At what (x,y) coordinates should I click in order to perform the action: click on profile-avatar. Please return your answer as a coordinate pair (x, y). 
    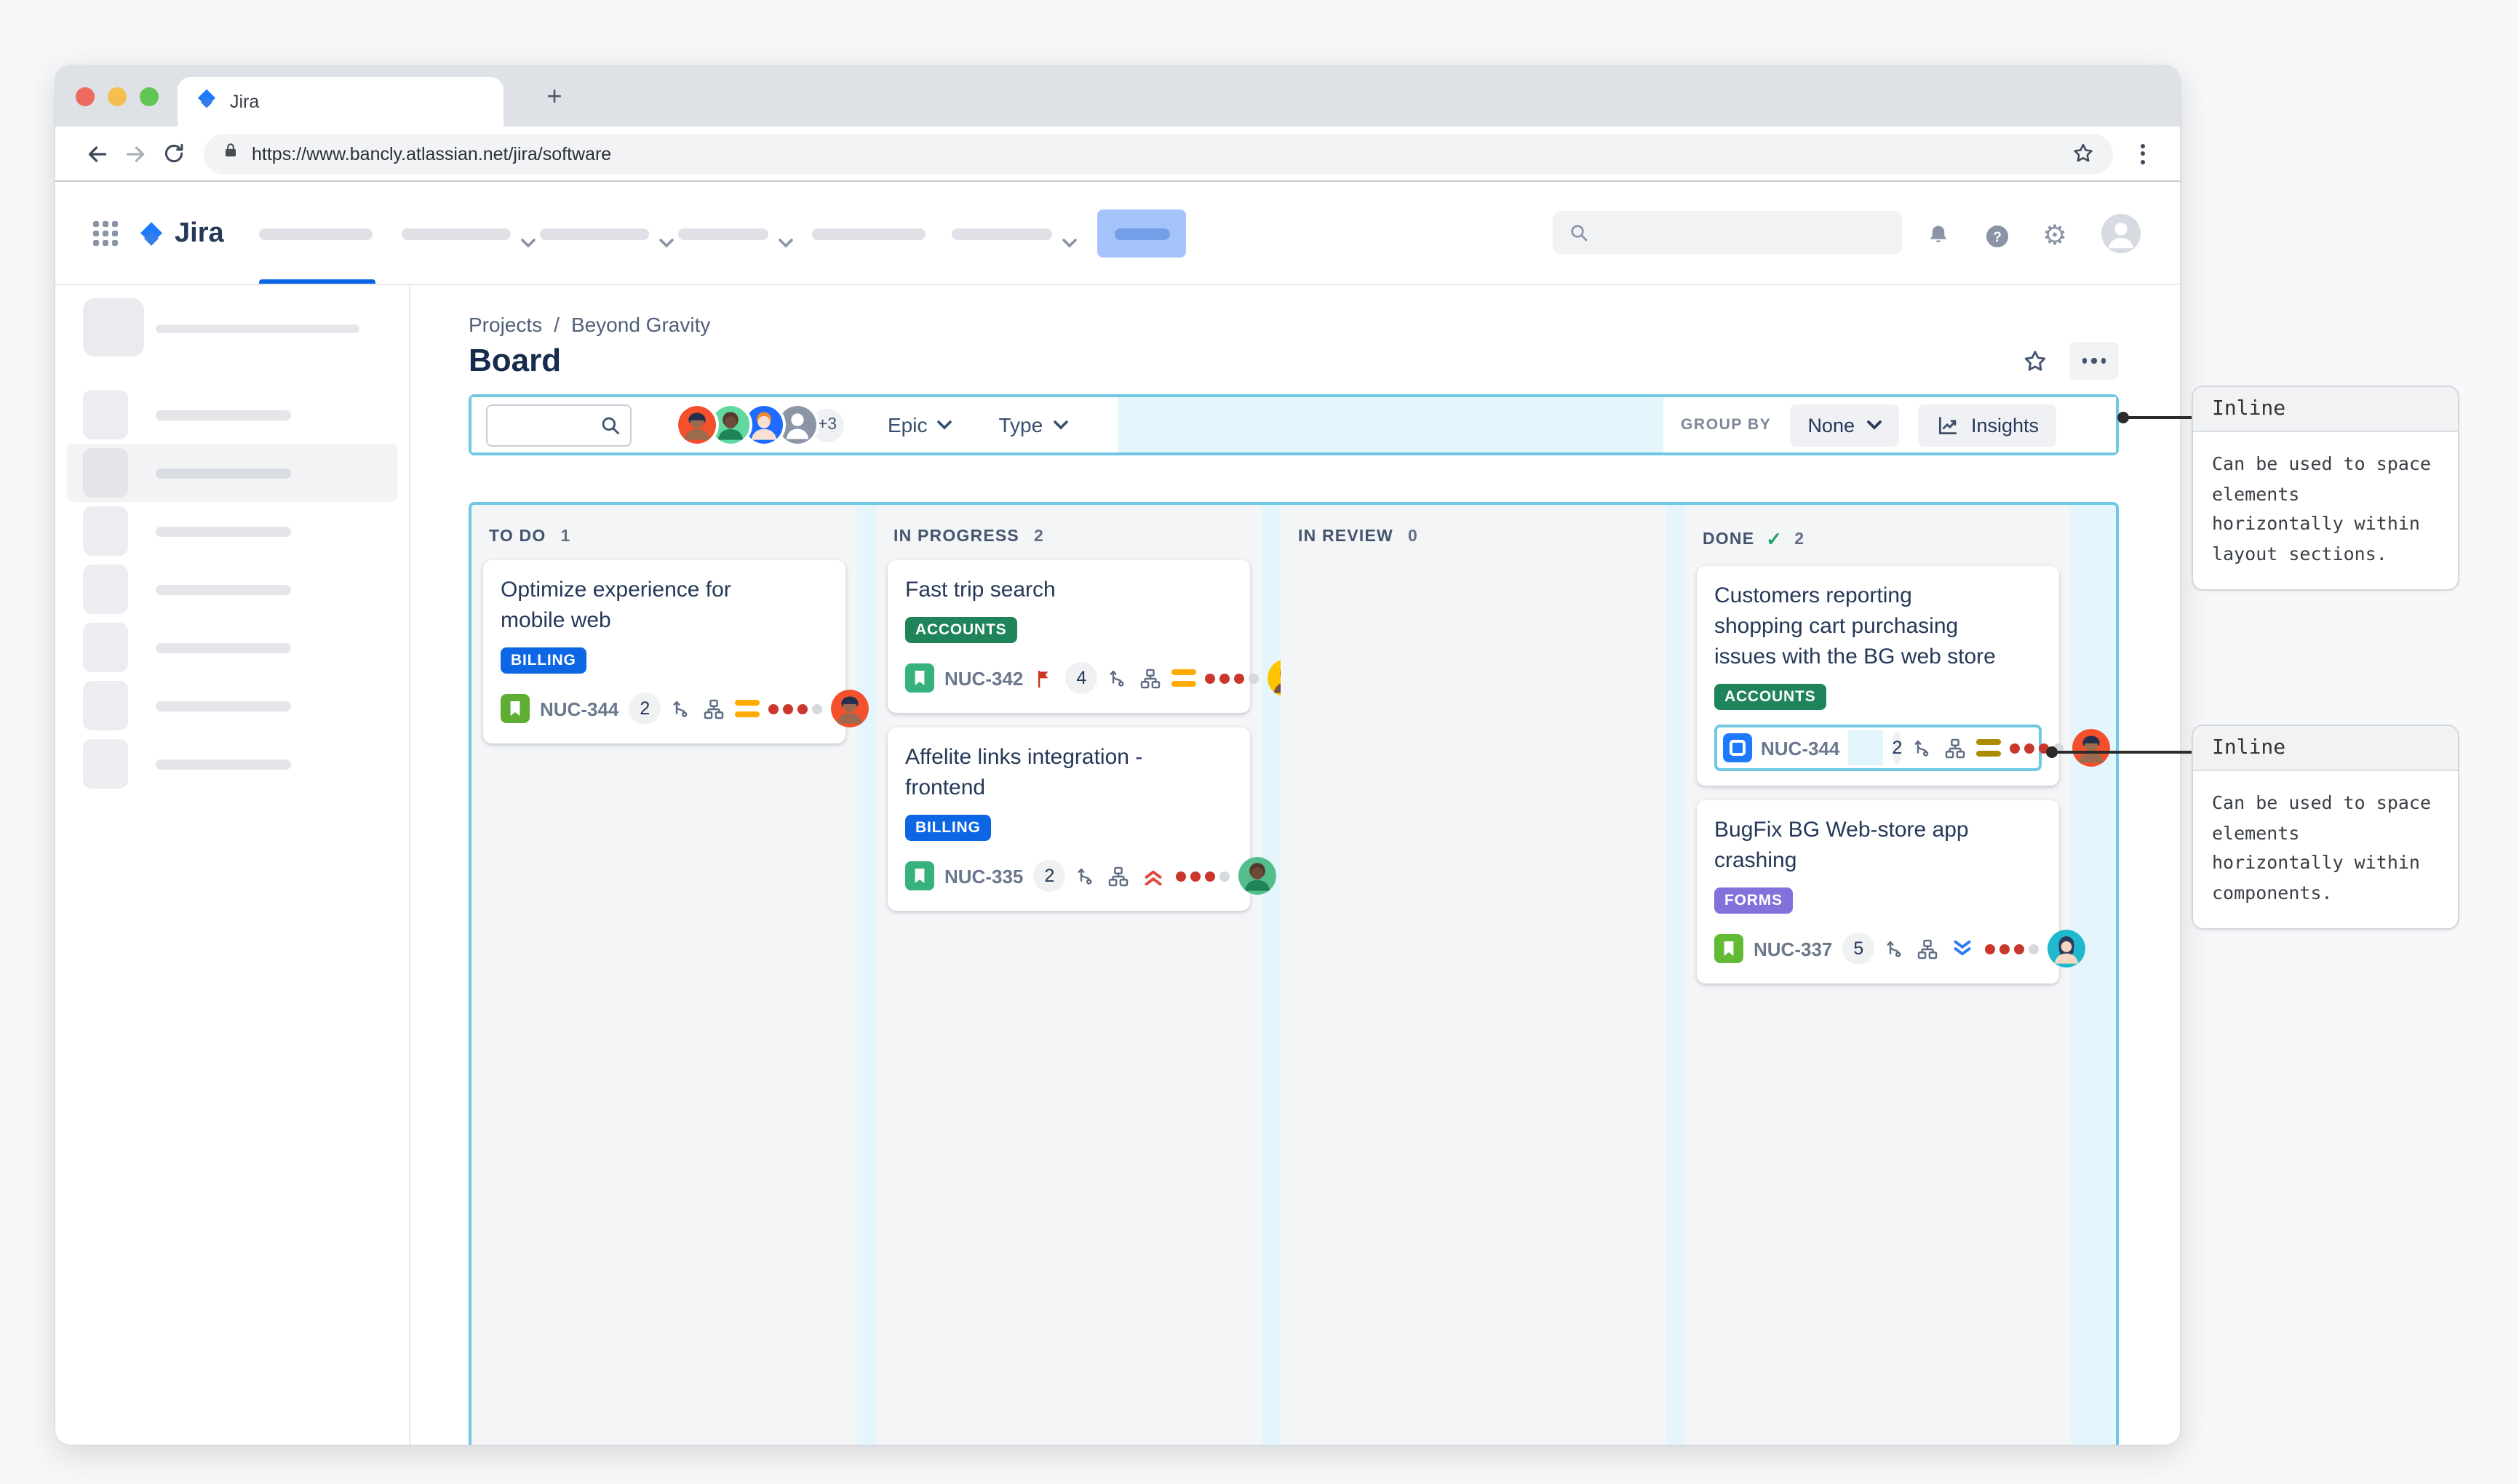
    Looking at the image, I should click on (2121, 233).